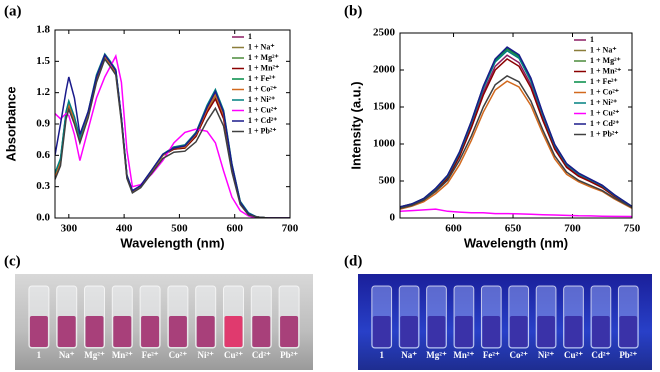  What do you see at coordinates (179, 229) in the screenshot?
I see `x-tick-label: 500` at bounding box center [179, 229].